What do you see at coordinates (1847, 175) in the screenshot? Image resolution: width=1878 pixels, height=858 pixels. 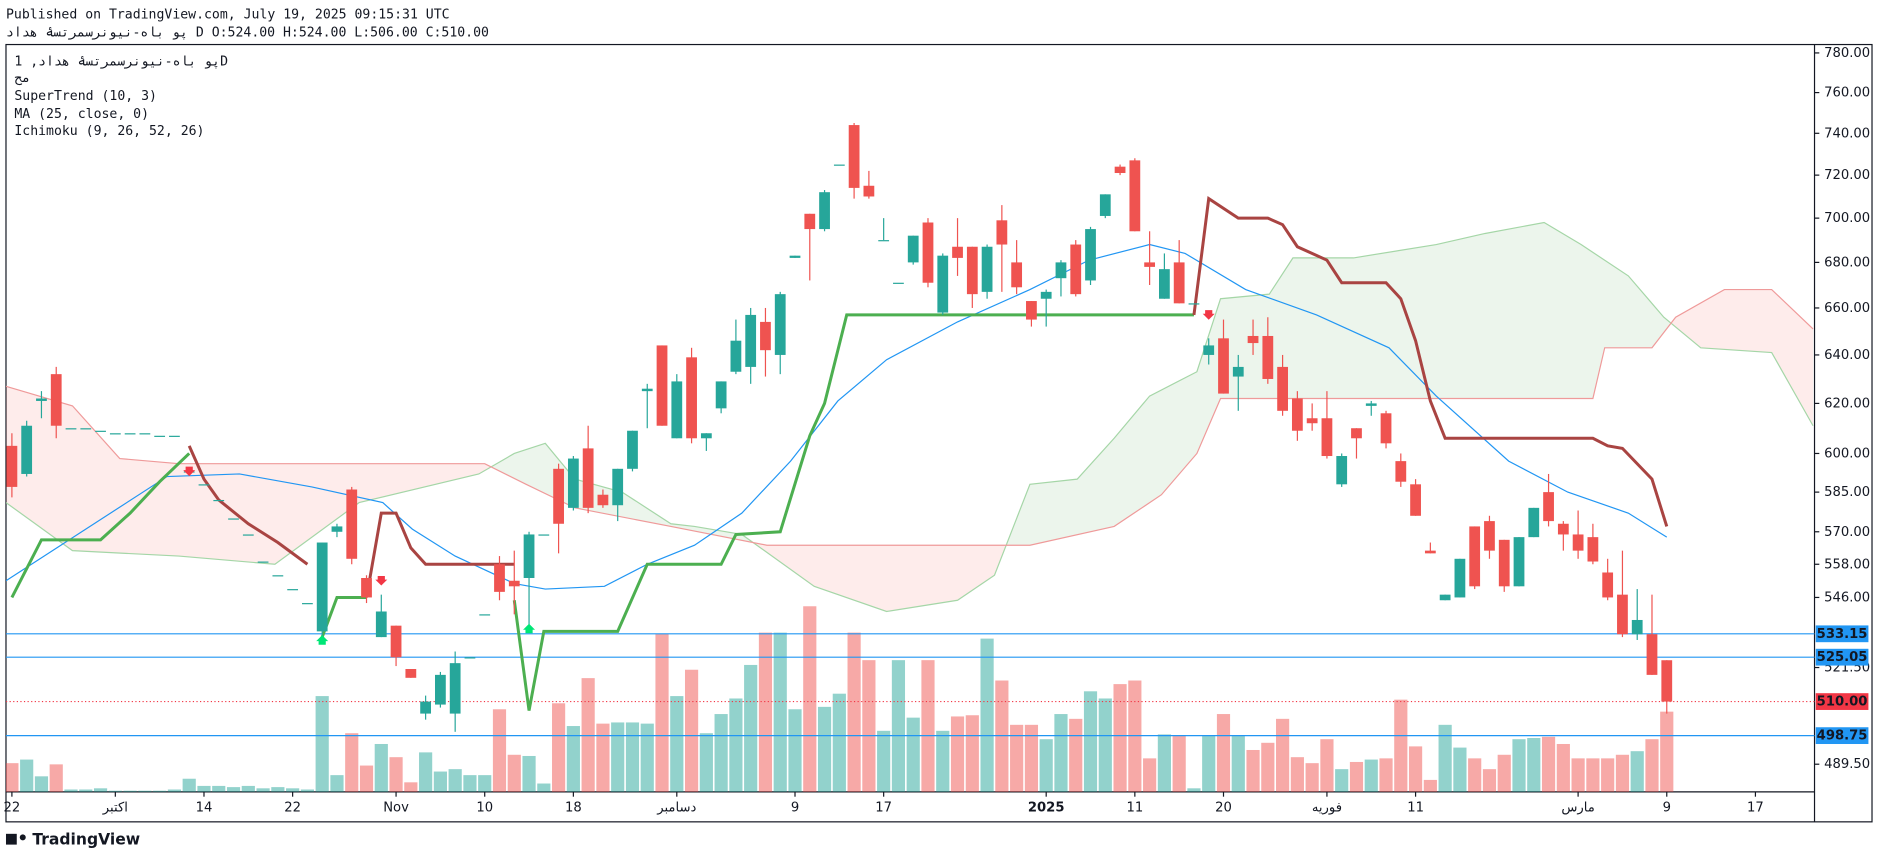 I see `y-tick-label: 720.00` at bounding box center [1847, 175].